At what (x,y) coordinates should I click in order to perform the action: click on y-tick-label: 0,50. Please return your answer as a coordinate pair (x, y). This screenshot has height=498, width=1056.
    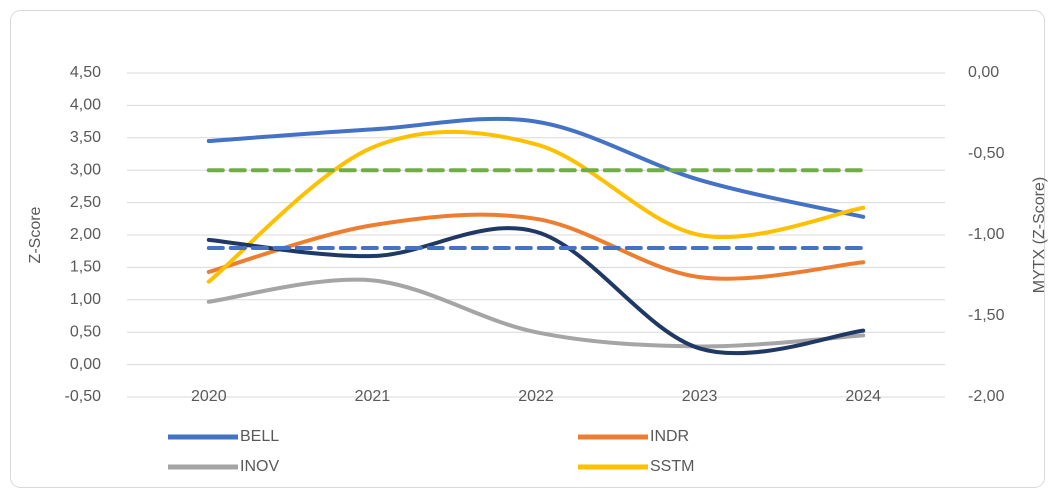
    Looking at the image, I should click on (85, 331).